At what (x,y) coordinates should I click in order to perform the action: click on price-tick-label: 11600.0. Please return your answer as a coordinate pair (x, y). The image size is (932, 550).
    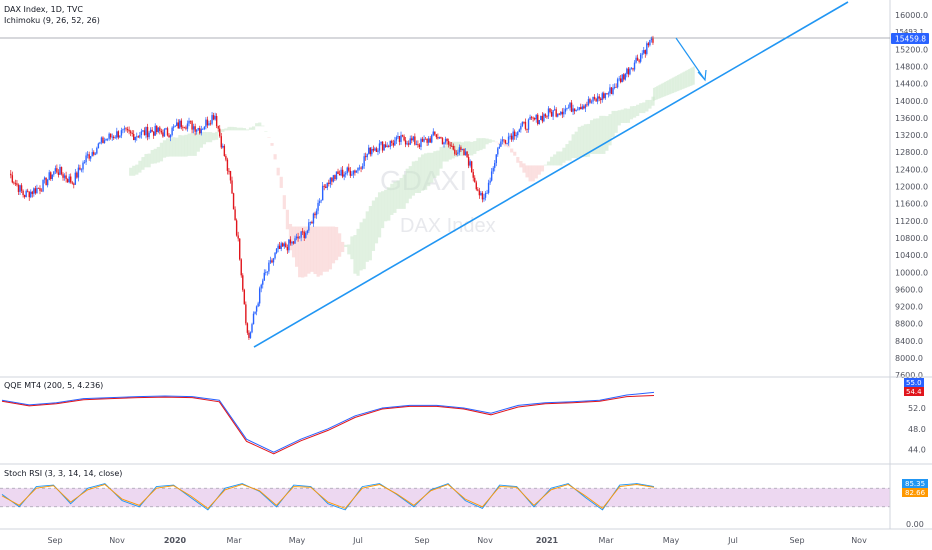
    Looking at the image, I should click on (911, 204).